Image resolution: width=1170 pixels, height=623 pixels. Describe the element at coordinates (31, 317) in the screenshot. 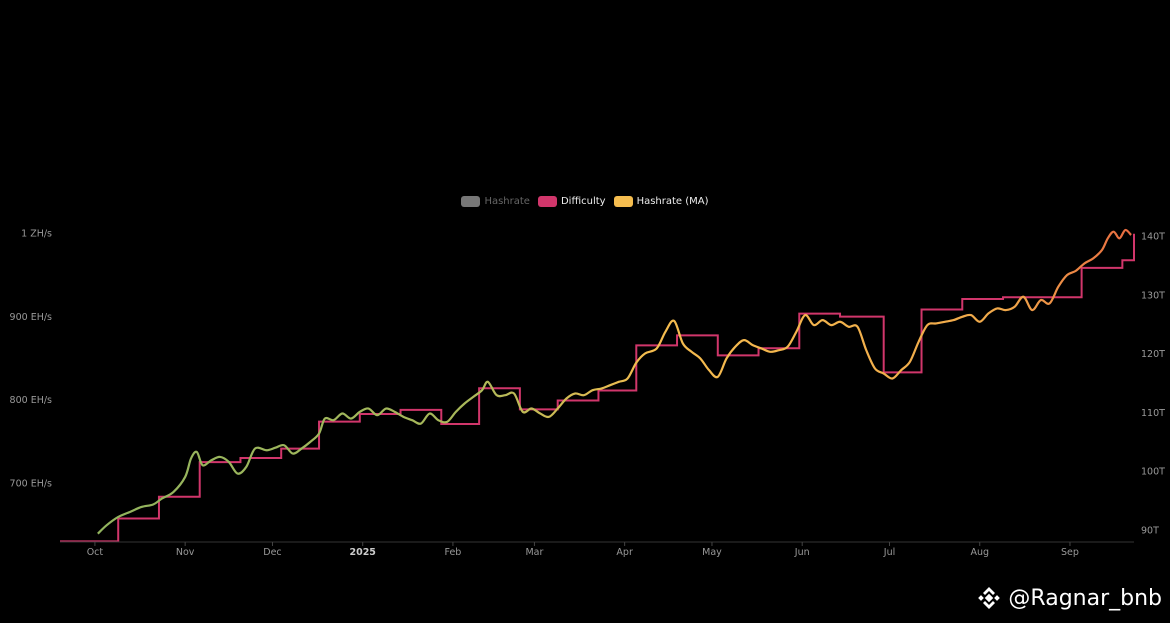

I see `left-y-tick-label: 900 EH/s` at that location.